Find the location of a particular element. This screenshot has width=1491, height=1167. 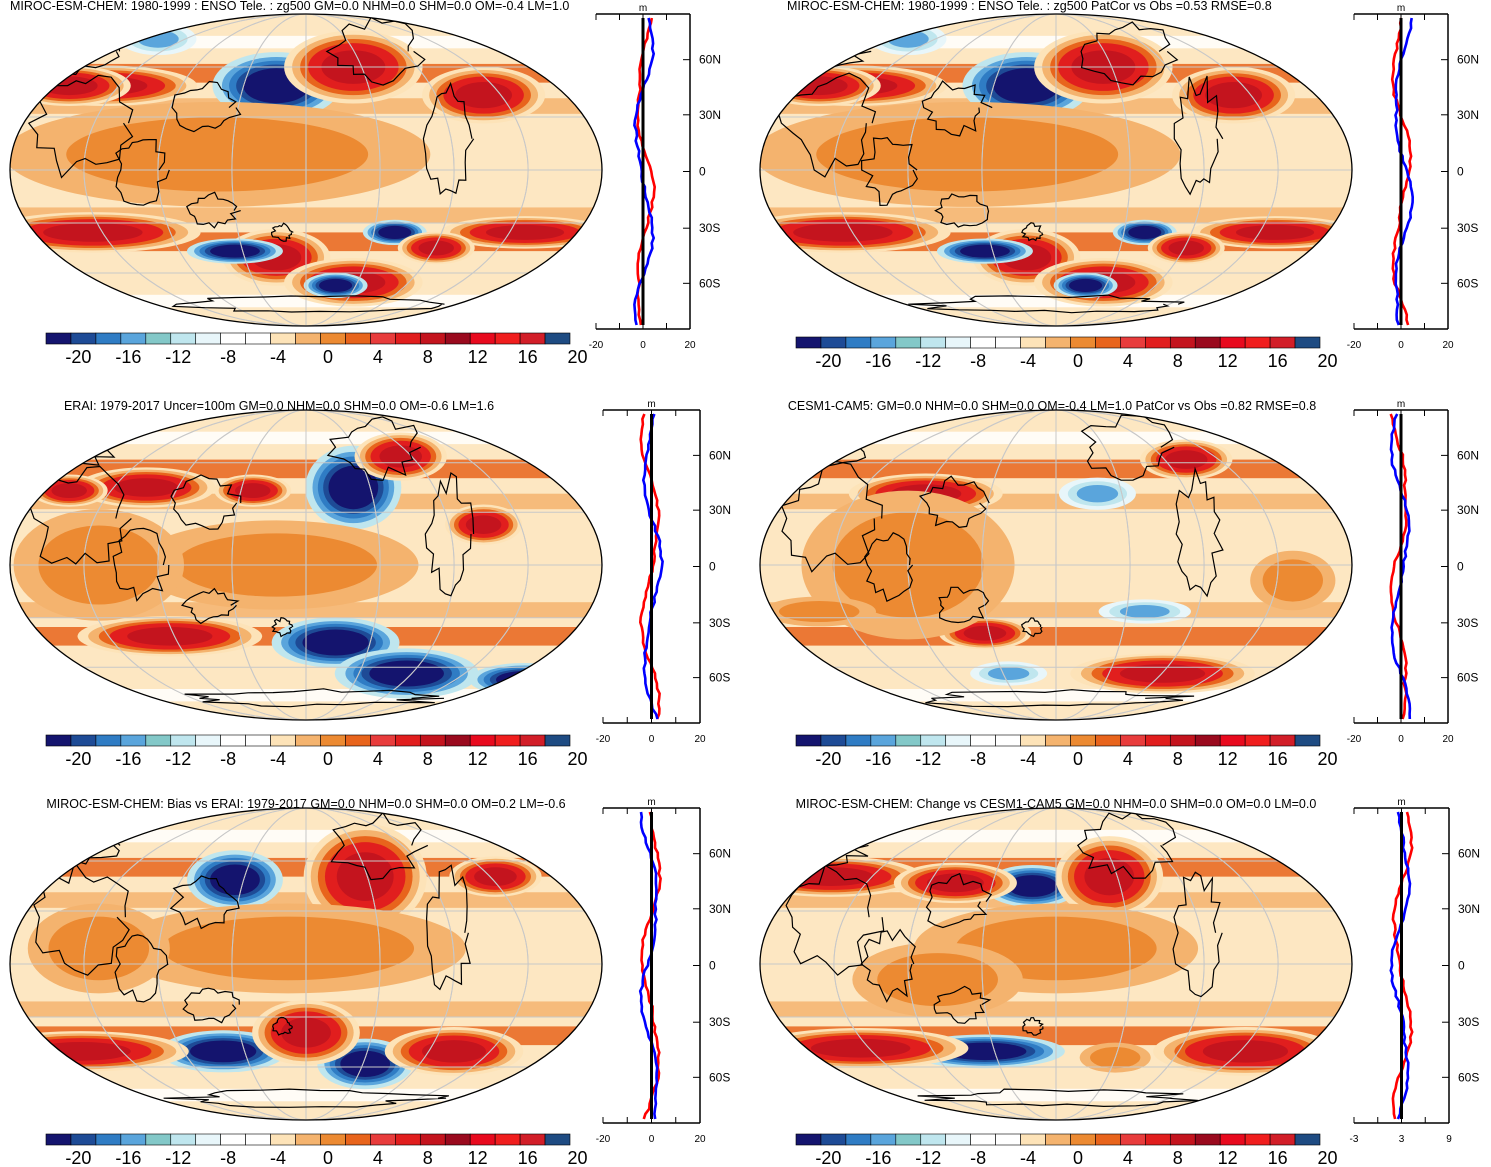

colorbar-label: 4 is located at coordinates (1128, 759).